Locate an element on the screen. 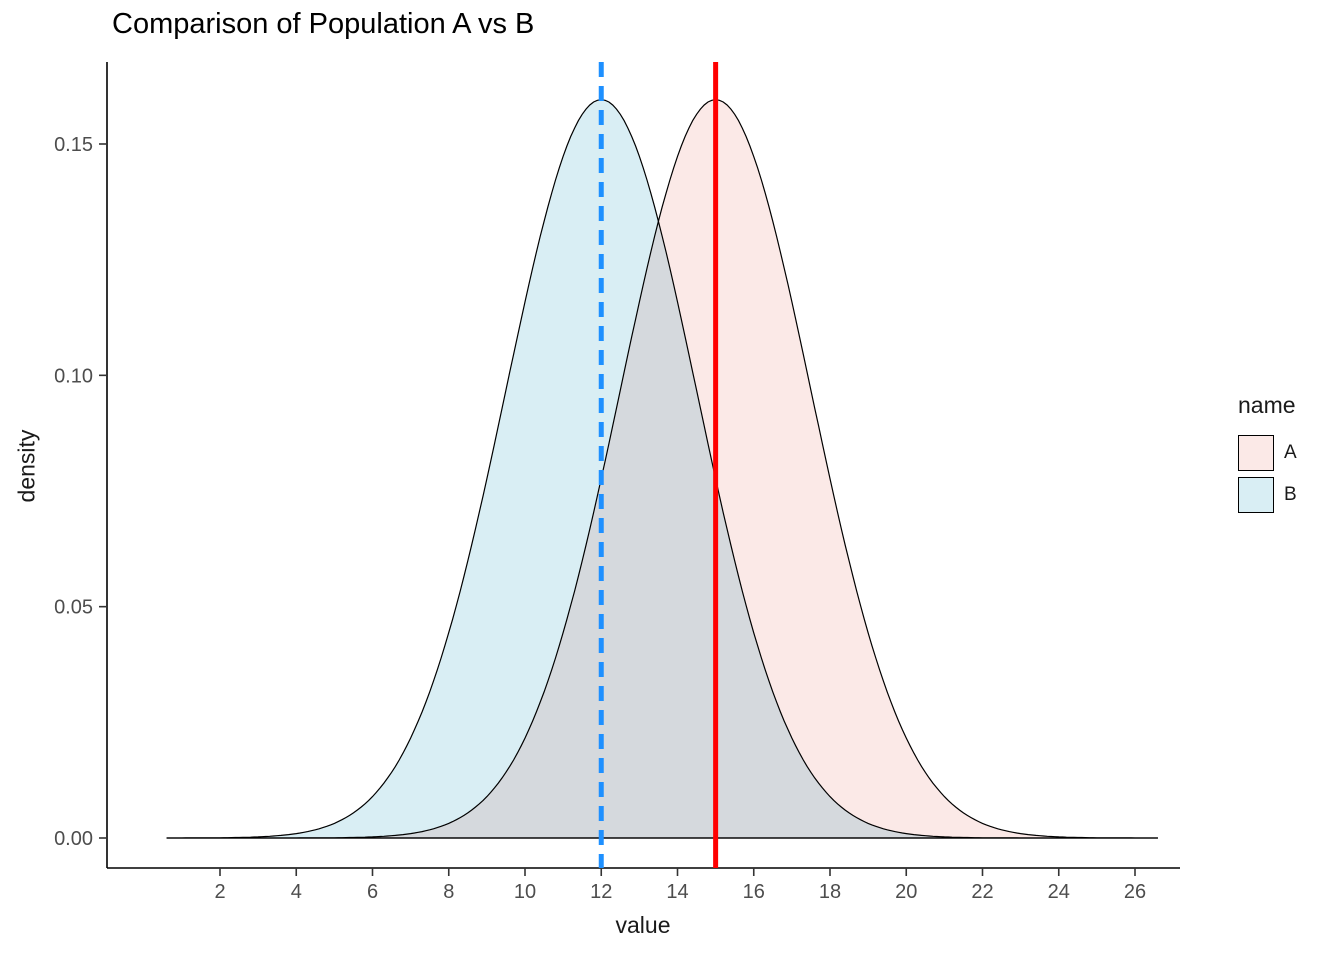  y-tick-label: 0.10 is located at coordinates (73, 376).